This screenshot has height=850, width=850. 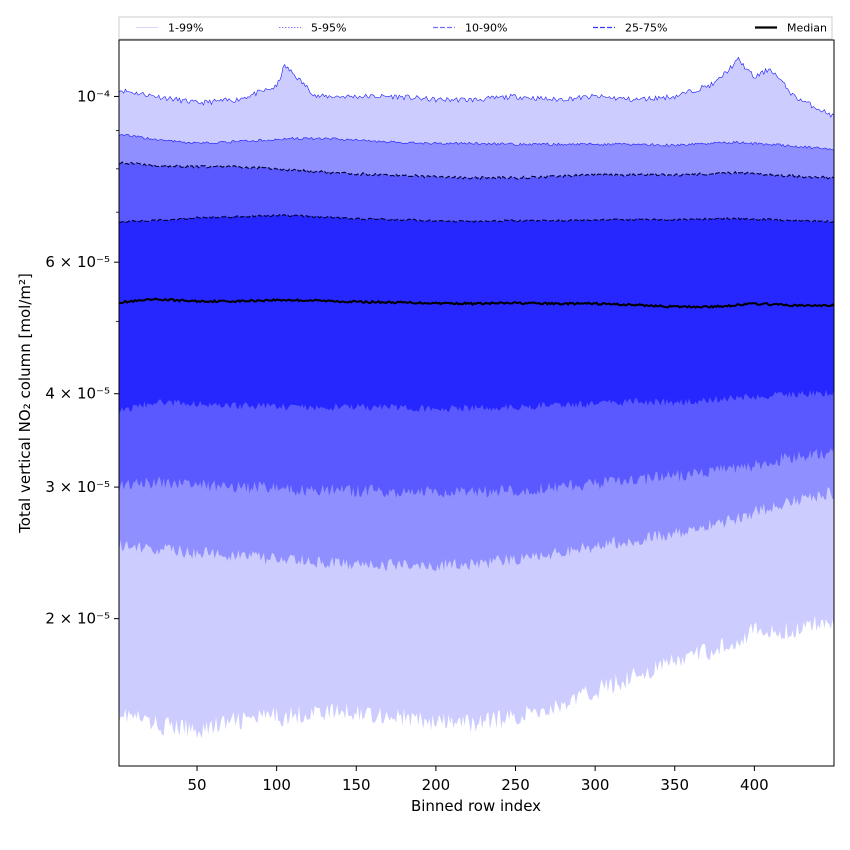 I want to click on x-tick-label: 400, so click(x=754, y=785).